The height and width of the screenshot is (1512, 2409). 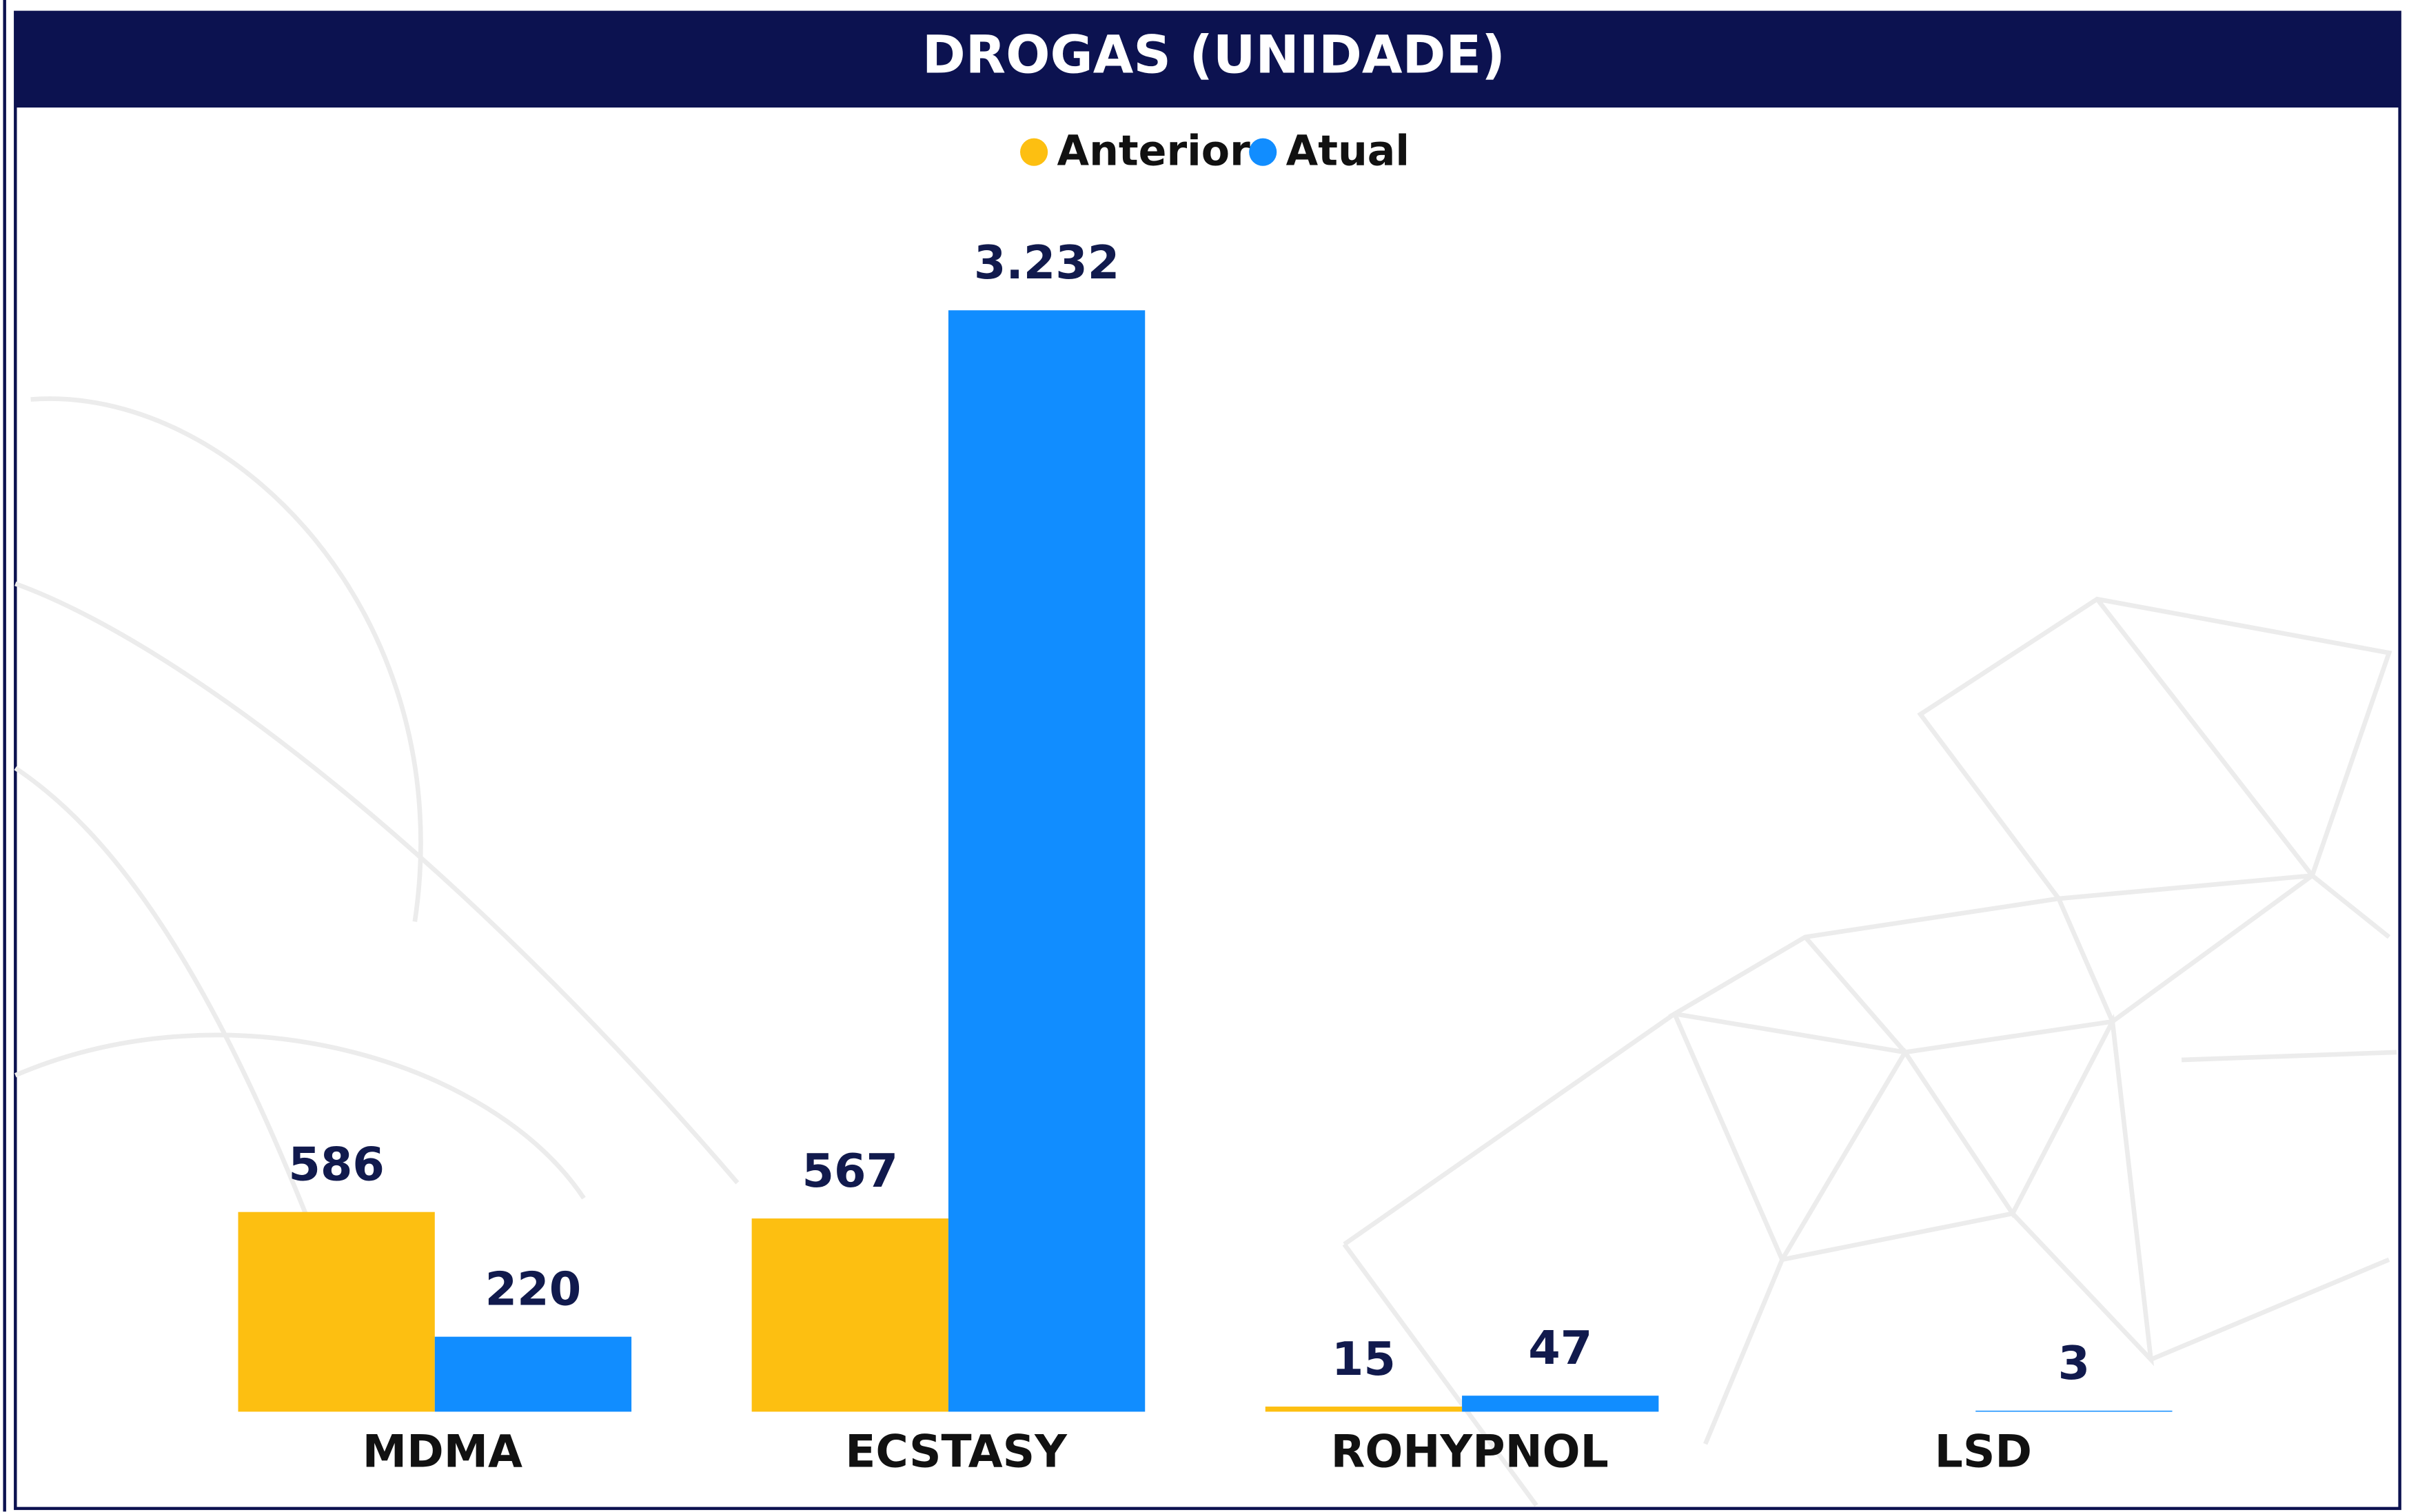 I want to click on data-label: 3.232, so click(x=1046, y=263).